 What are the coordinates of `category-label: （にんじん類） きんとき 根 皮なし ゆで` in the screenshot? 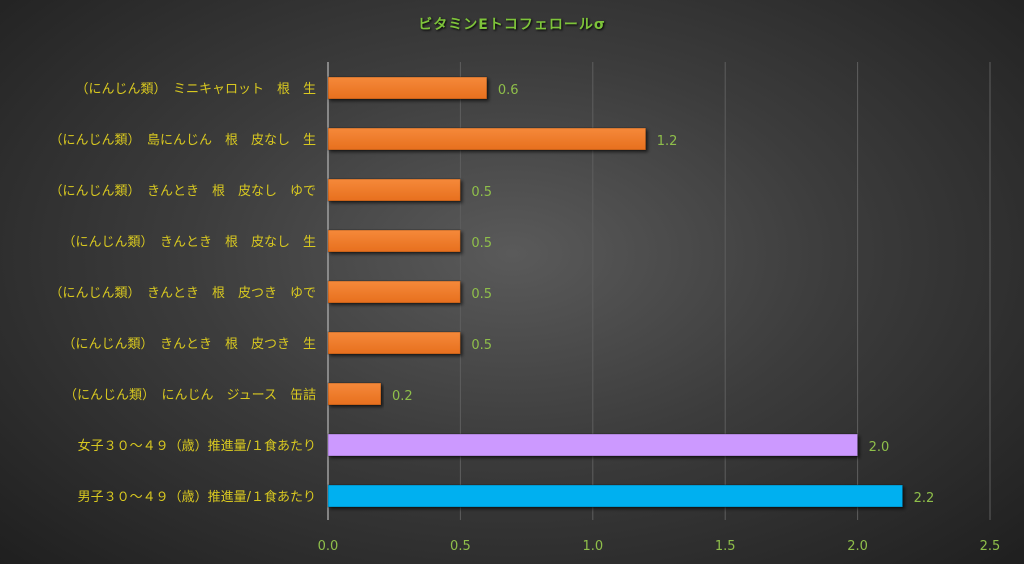 It's located at (182, 191).